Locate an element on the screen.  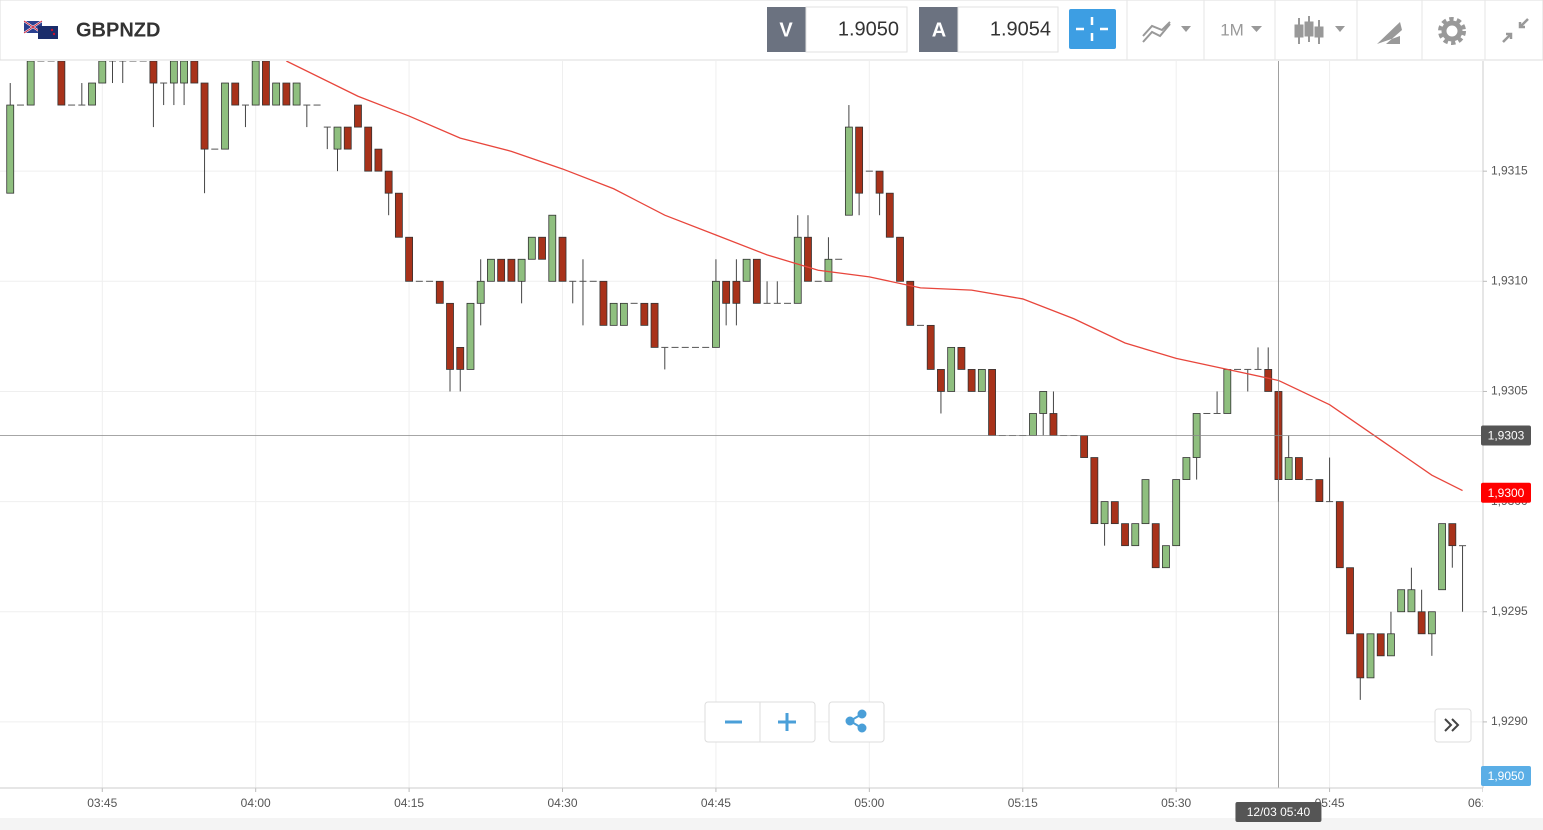
ask-button is located at coordinates (938, 29).